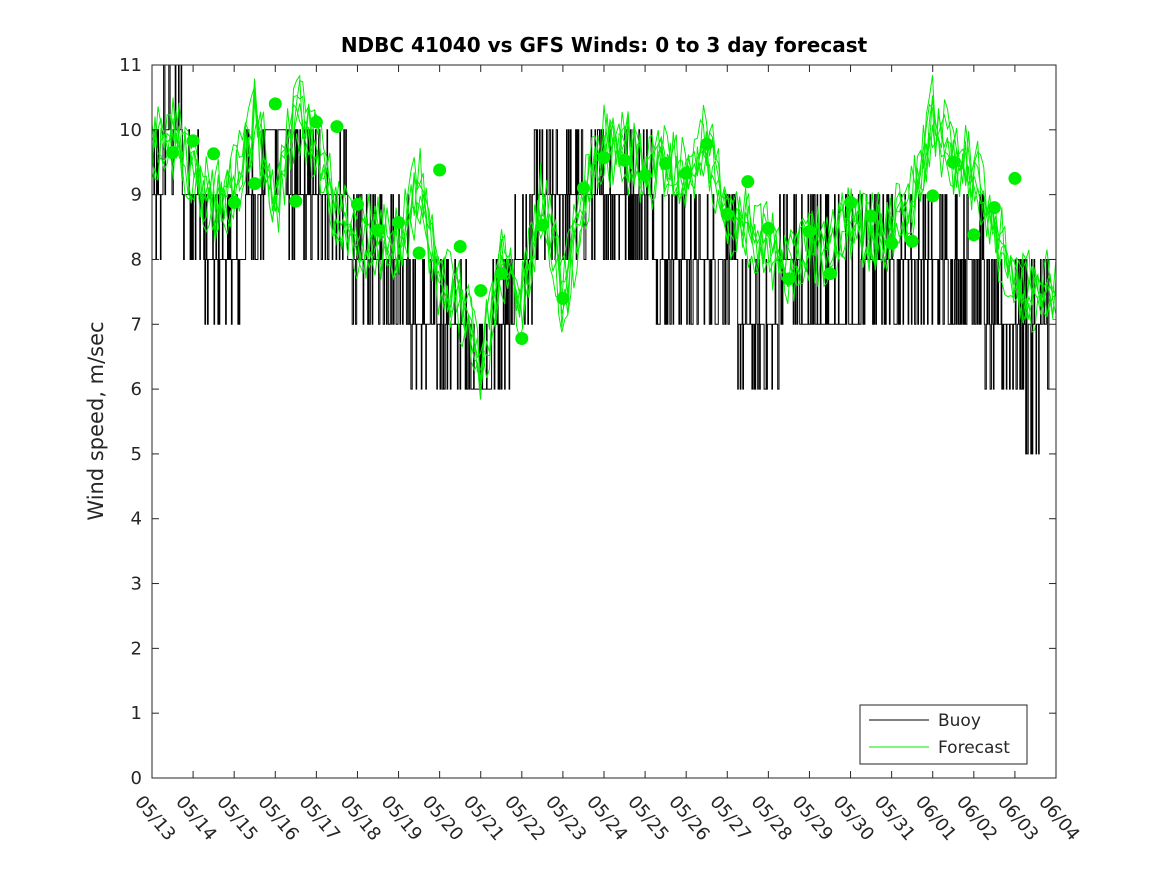 The height and width of the screenshot is (875, 1167). I want to click on x-tick-label: 05/25, so click(647, 818).